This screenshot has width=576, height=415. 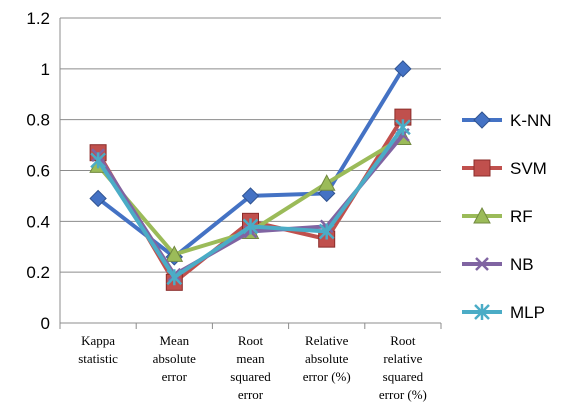 I want to click on y-tick-label: 0.6, so click(x=38, y=171).